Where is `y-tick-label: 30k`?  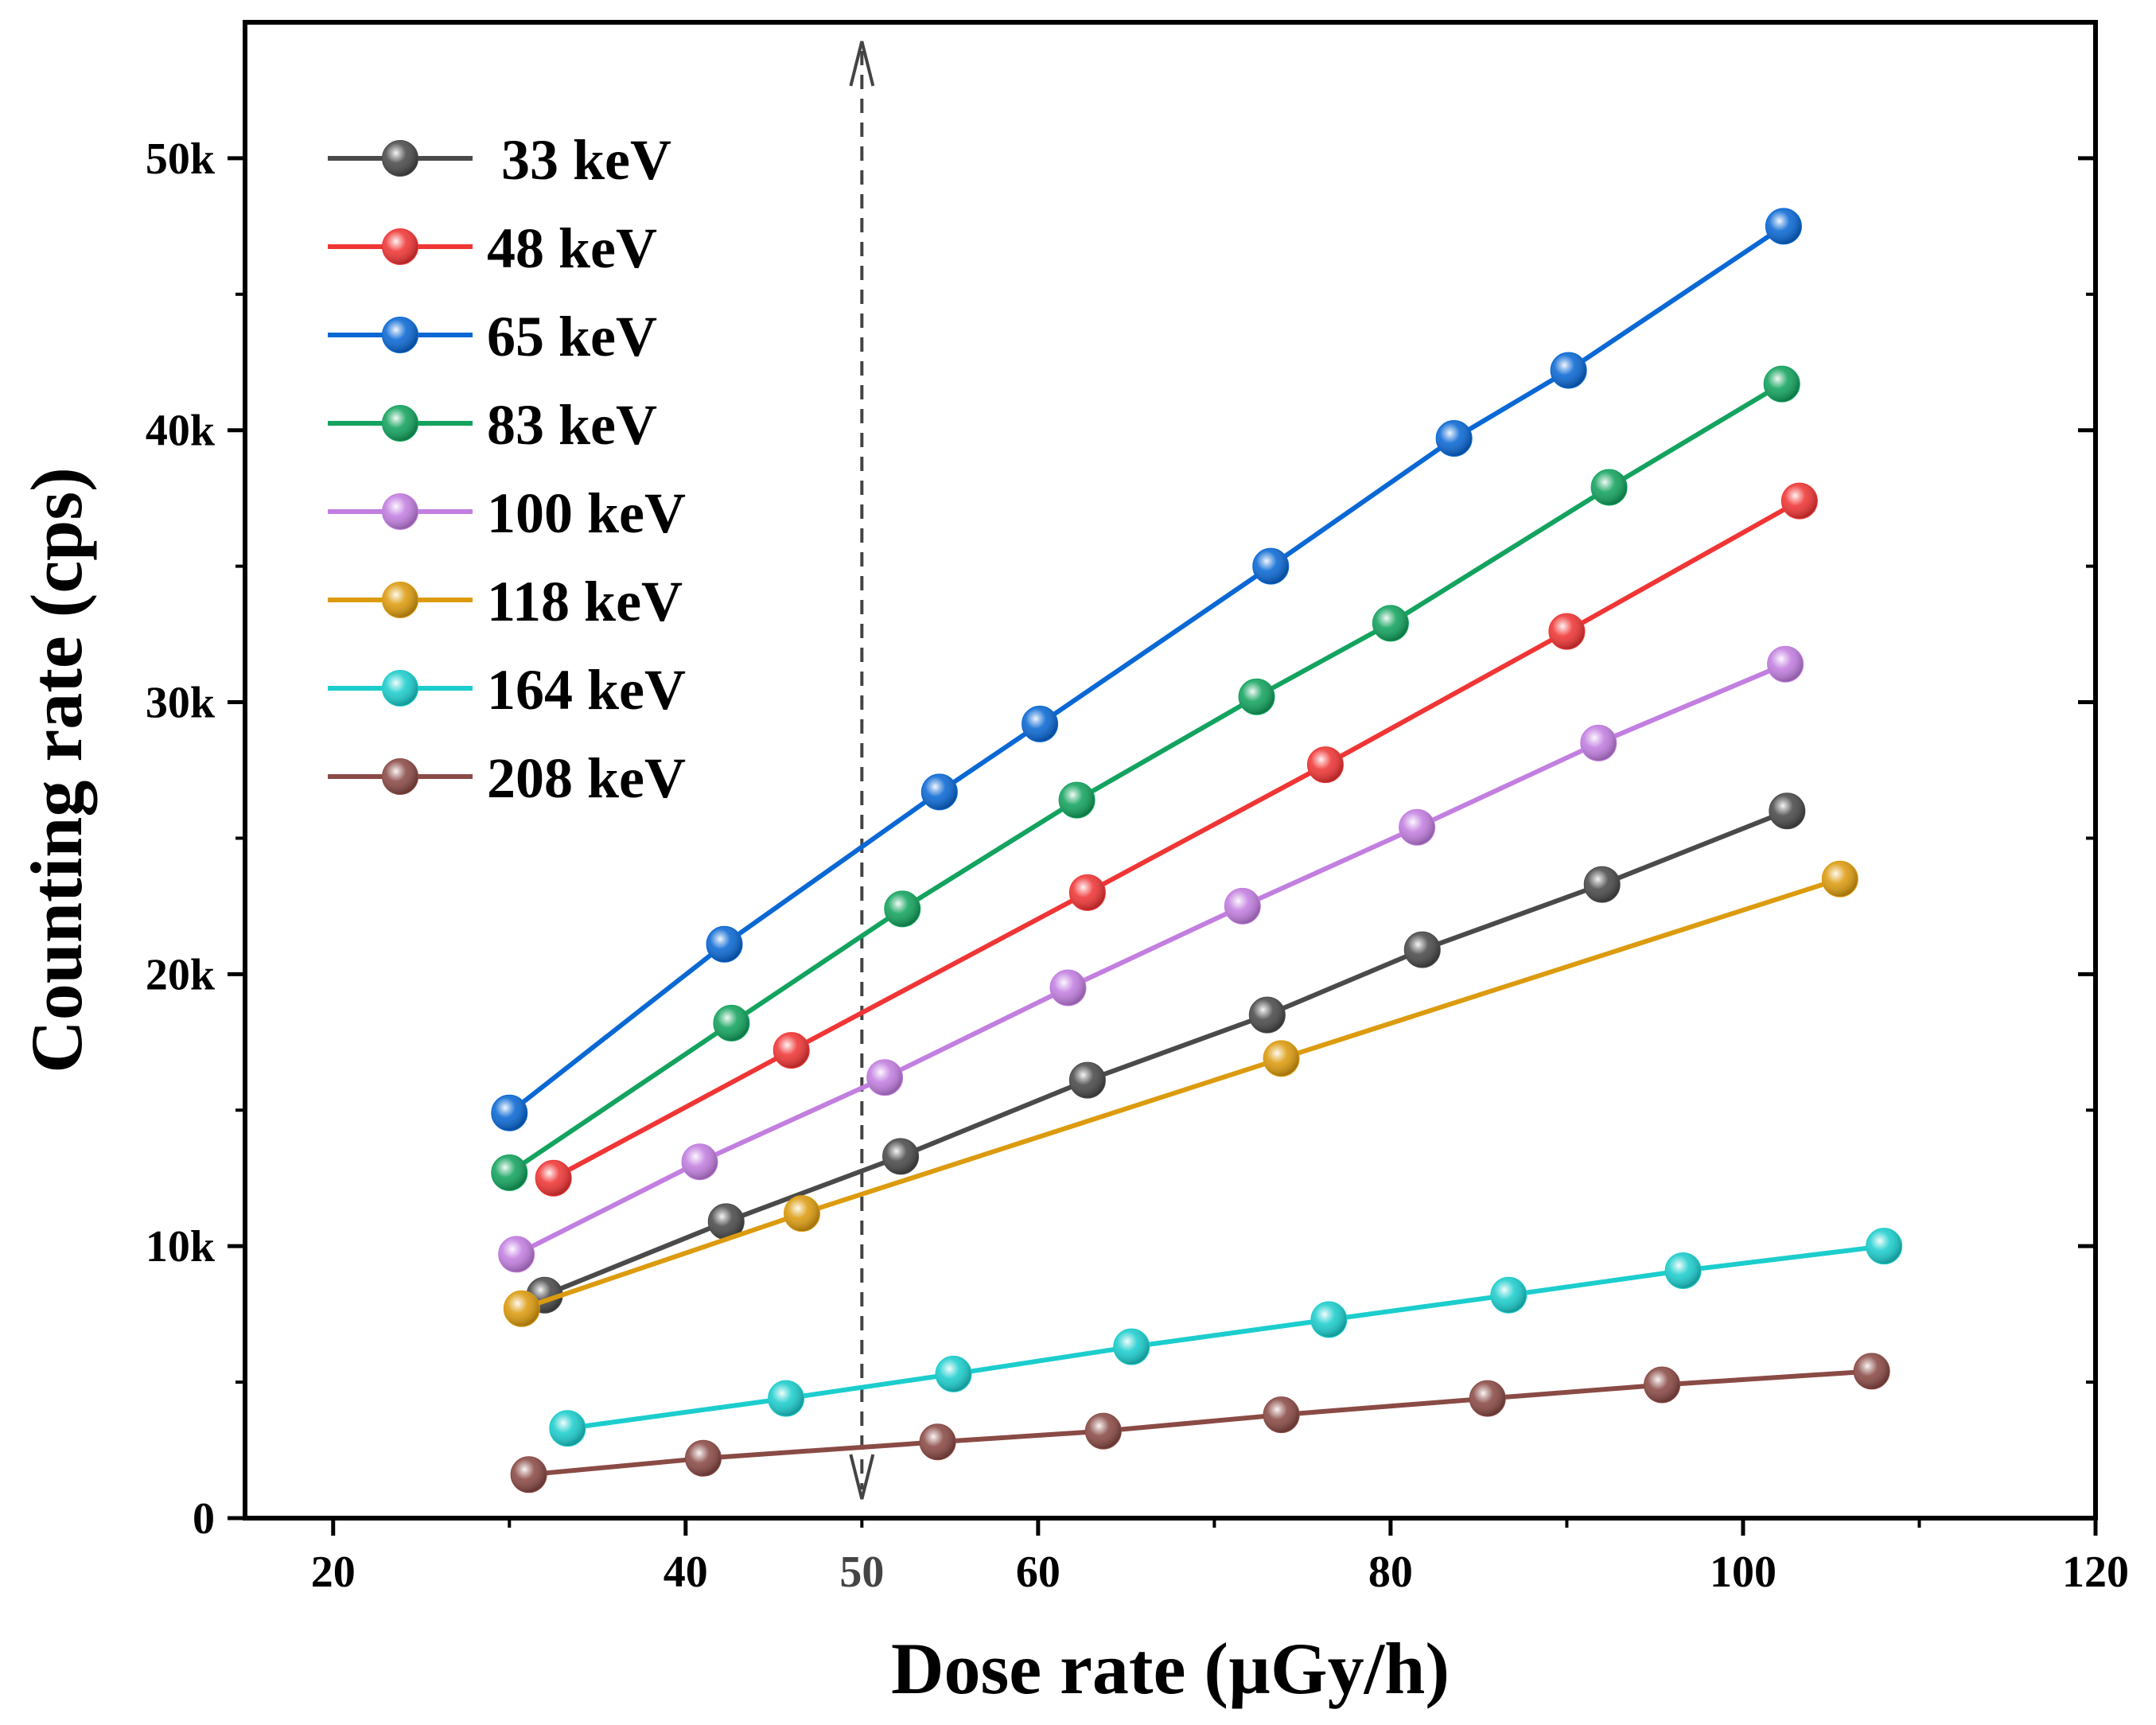
y-tick-label: 30k is located at coordinates (181, 703).